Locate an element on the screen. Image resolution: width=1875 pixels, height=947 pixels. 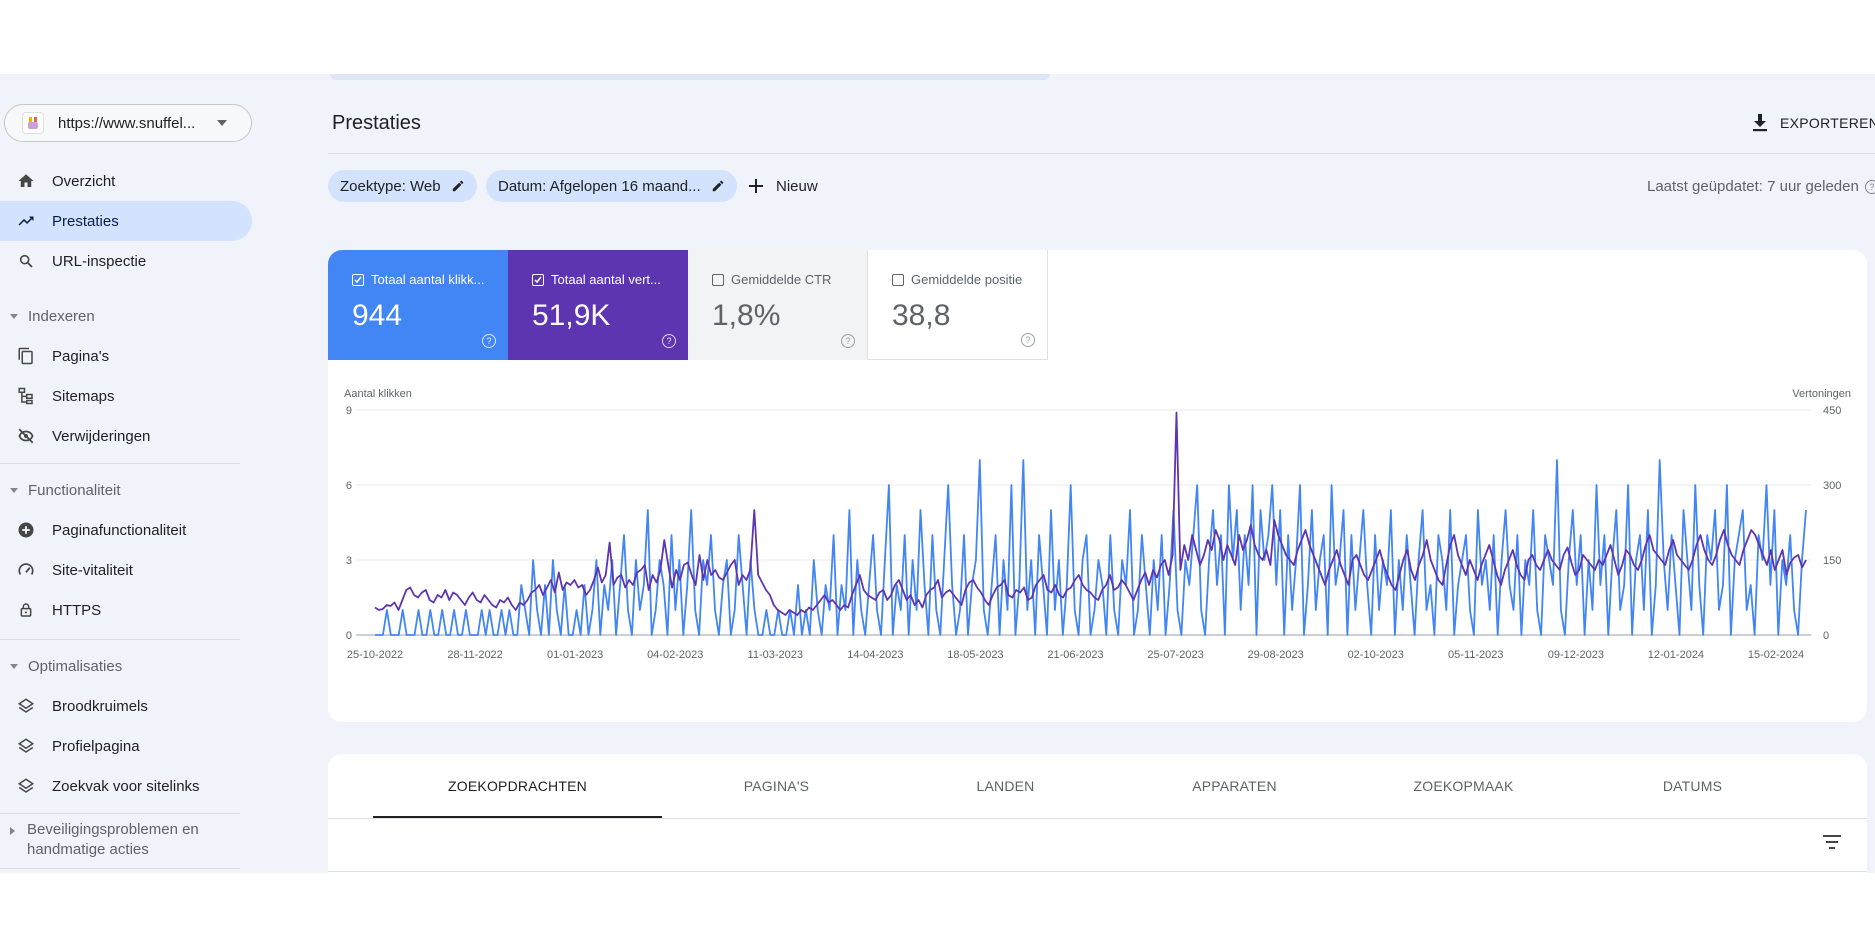
nav-label: Overzicht is located at coordinates (84, 181).